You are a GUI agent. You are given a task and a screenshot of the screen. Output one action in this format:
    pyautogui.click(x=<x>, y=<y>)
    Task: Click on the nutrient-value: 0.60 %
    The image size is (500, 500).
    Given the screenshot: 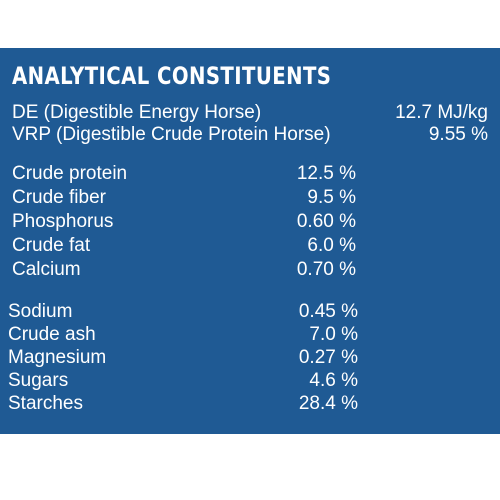 What is the action you would take?
    pyautogui.click(x=326, y=221)
    